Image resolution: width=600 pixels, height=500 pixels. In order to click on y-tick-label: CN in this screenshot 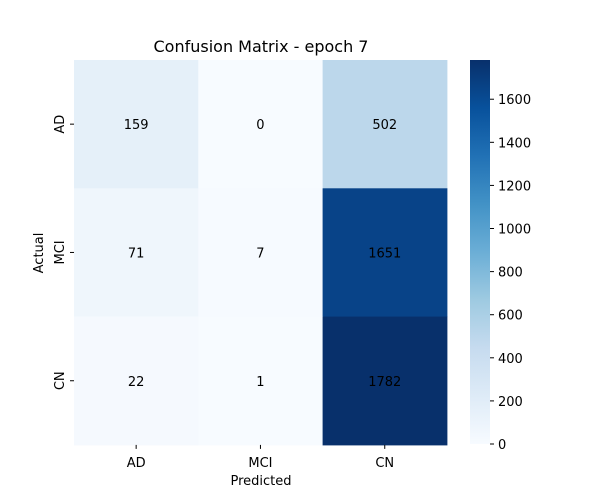, I will do `click(60, 380)`.